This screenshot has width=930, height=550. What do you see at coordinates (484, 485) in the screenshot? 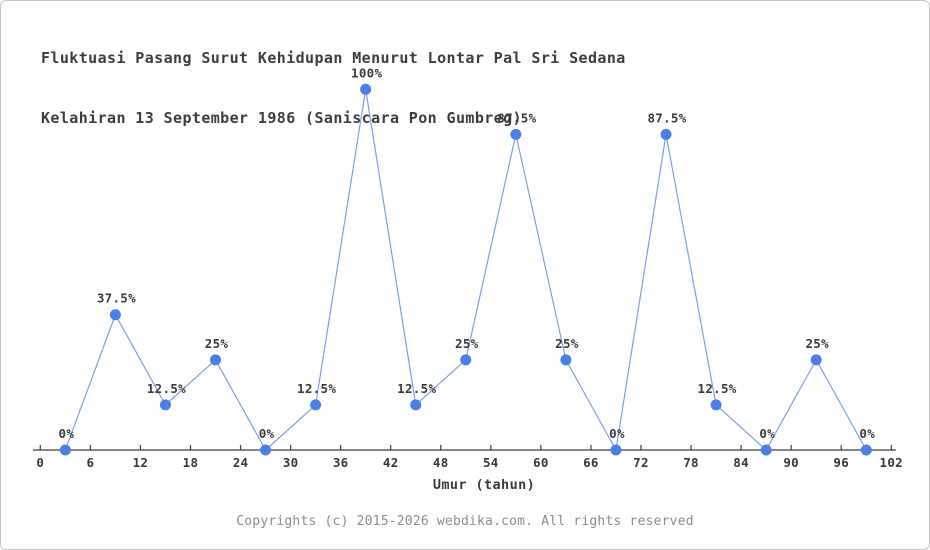
I see `x-axis-title: Umur (tahun)` at bounding box center [484, 485].